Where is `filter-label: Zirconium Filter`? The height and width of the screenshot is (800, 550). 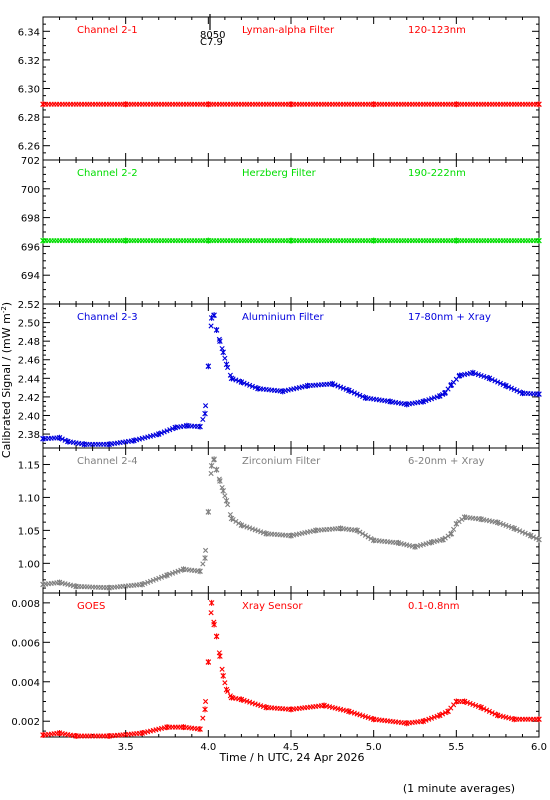
filter-label: Zirconium Filter is located at coordinates (281, 461).